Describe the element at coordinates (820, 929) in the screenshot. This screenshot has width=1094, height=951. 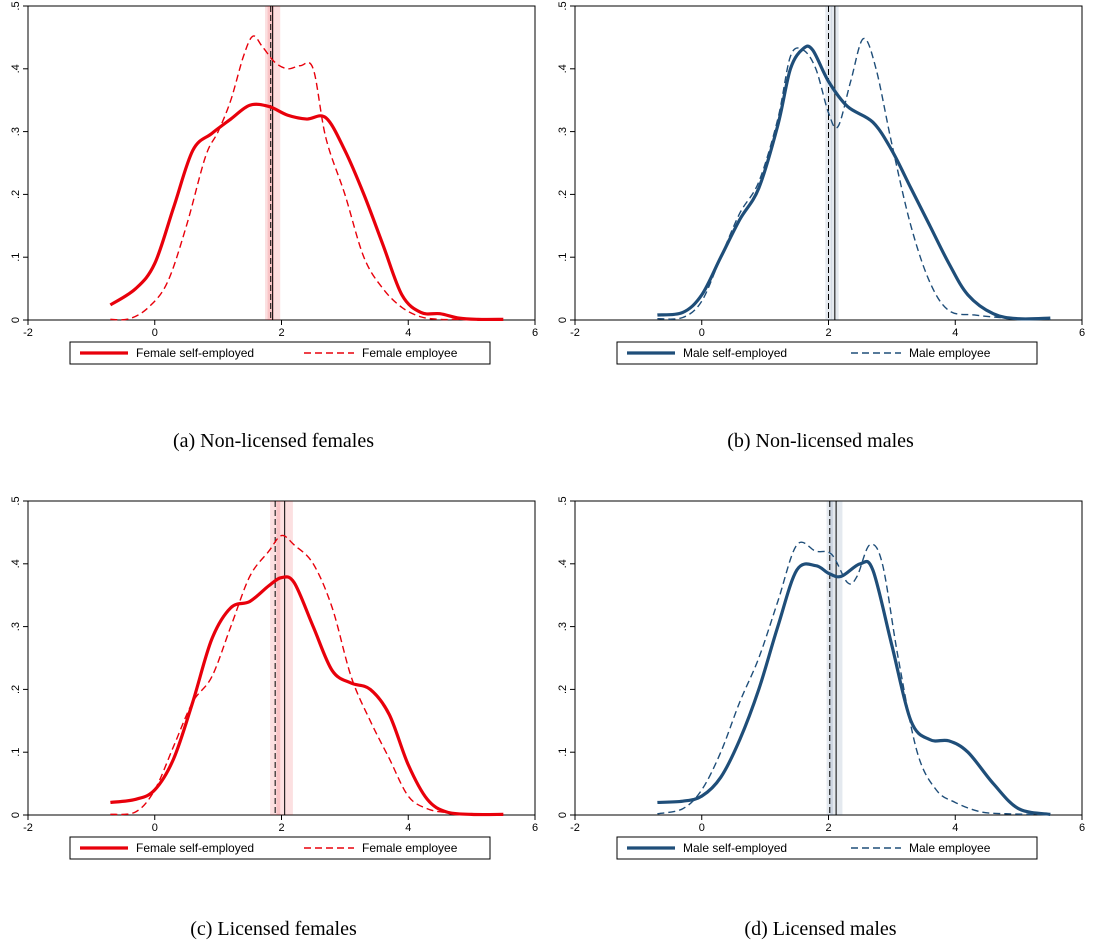
I see `panel-caption: (d) Licensed males` at that location.